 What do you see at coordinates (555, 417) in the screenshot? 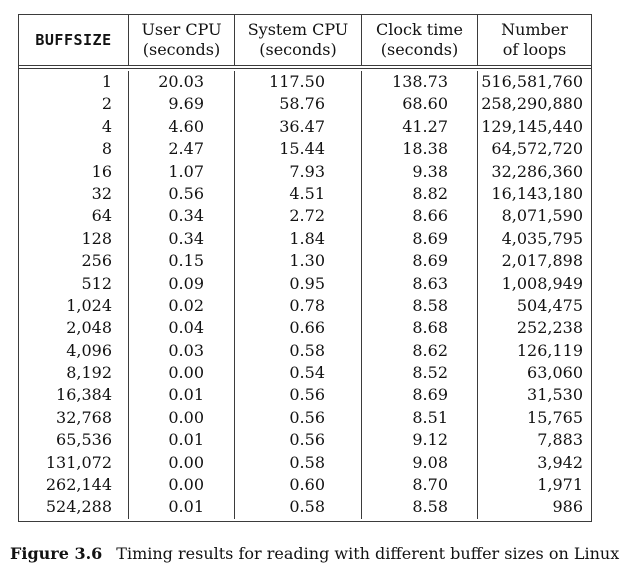
I see `cell-loops: 15,765` at bounding box center [555, 417].